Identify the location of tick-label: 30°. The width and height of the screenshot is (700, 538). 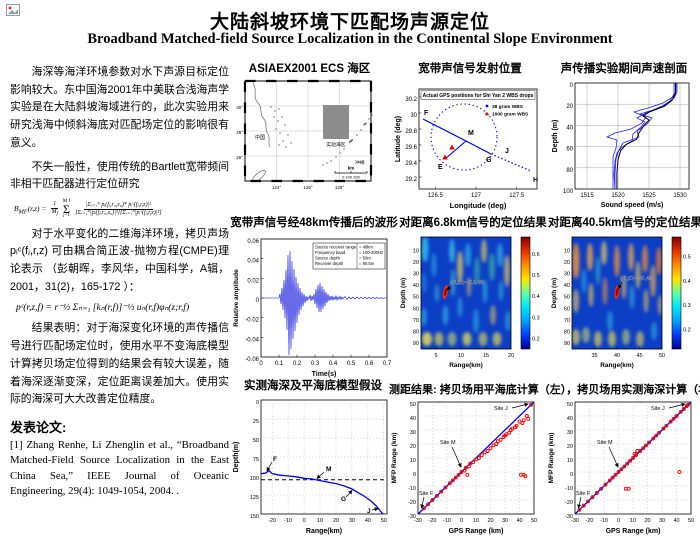
(239, 107).